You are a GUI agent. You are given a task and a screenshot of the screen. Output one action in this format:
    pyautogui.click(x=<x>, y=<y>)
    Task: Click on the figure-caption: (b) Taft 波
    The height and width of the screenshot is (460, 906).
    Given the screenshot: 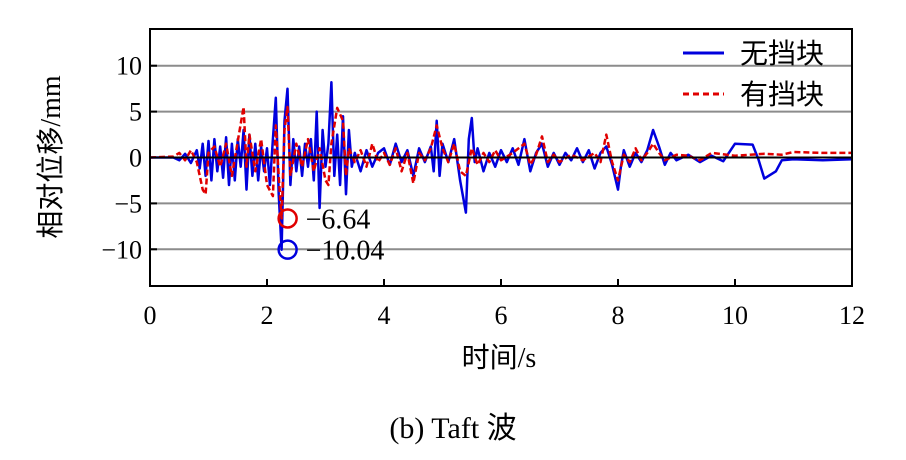 What is the action you would take?
    pyautogui.click(x=452, y=428)
    